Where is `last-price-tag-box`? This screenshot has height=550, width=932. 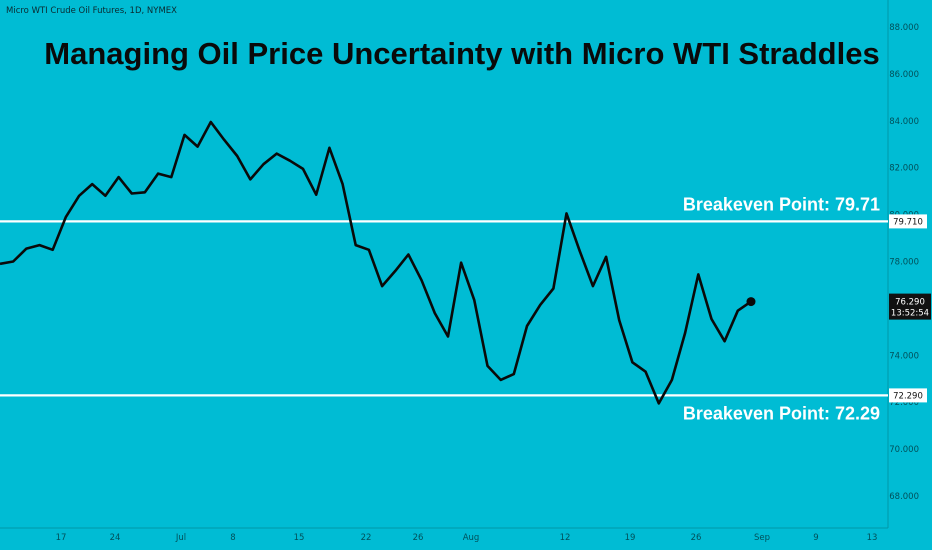 last-price-tag-box is located at coordinates (910, 306).